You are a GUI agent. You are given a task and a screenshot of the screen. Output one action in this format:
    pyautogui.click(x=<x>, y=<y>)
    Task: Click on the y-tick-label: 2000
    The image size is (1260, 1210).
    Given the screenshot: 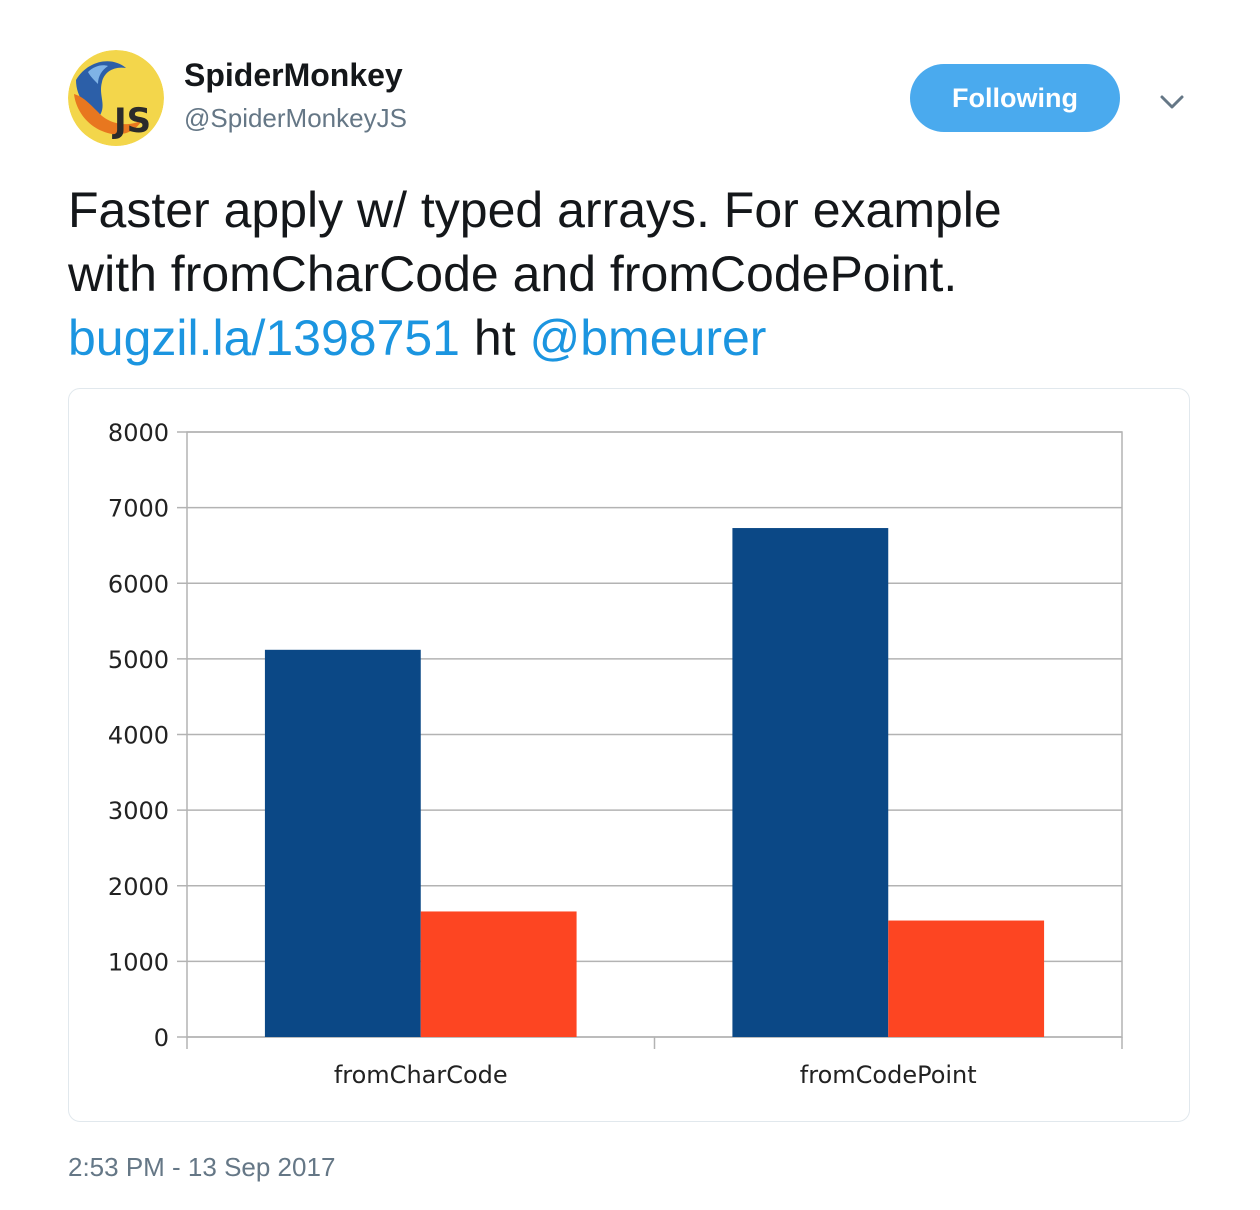 What is the action you would take?
    pyautogui.click(x=138, y=887)
    